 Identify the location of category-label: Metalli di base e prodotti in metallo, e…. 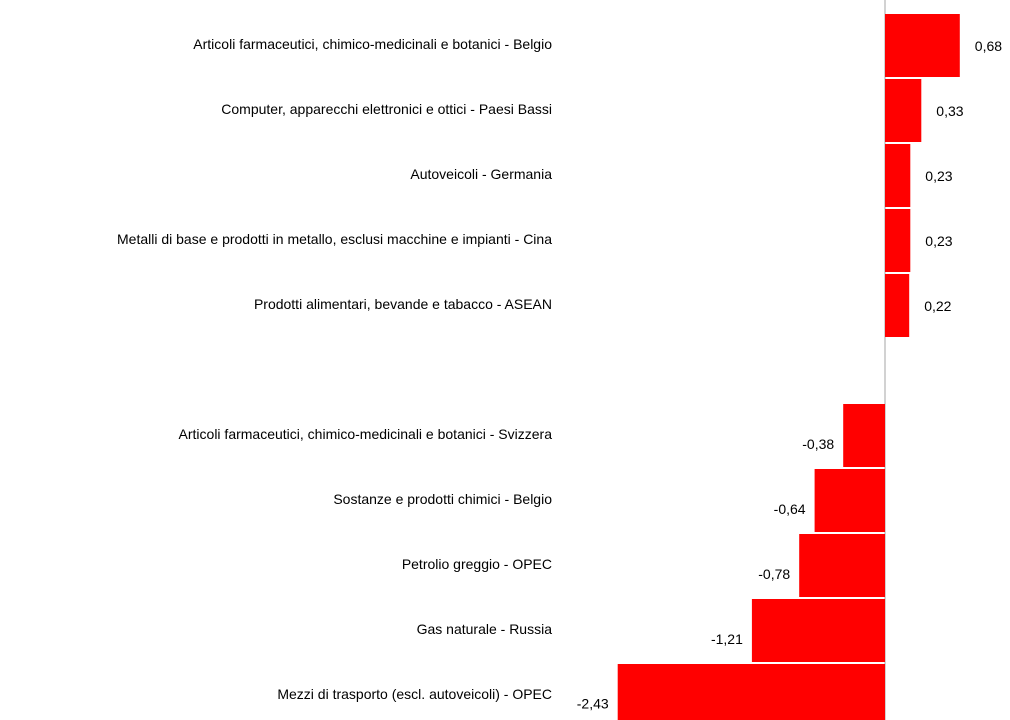
(334, 239).